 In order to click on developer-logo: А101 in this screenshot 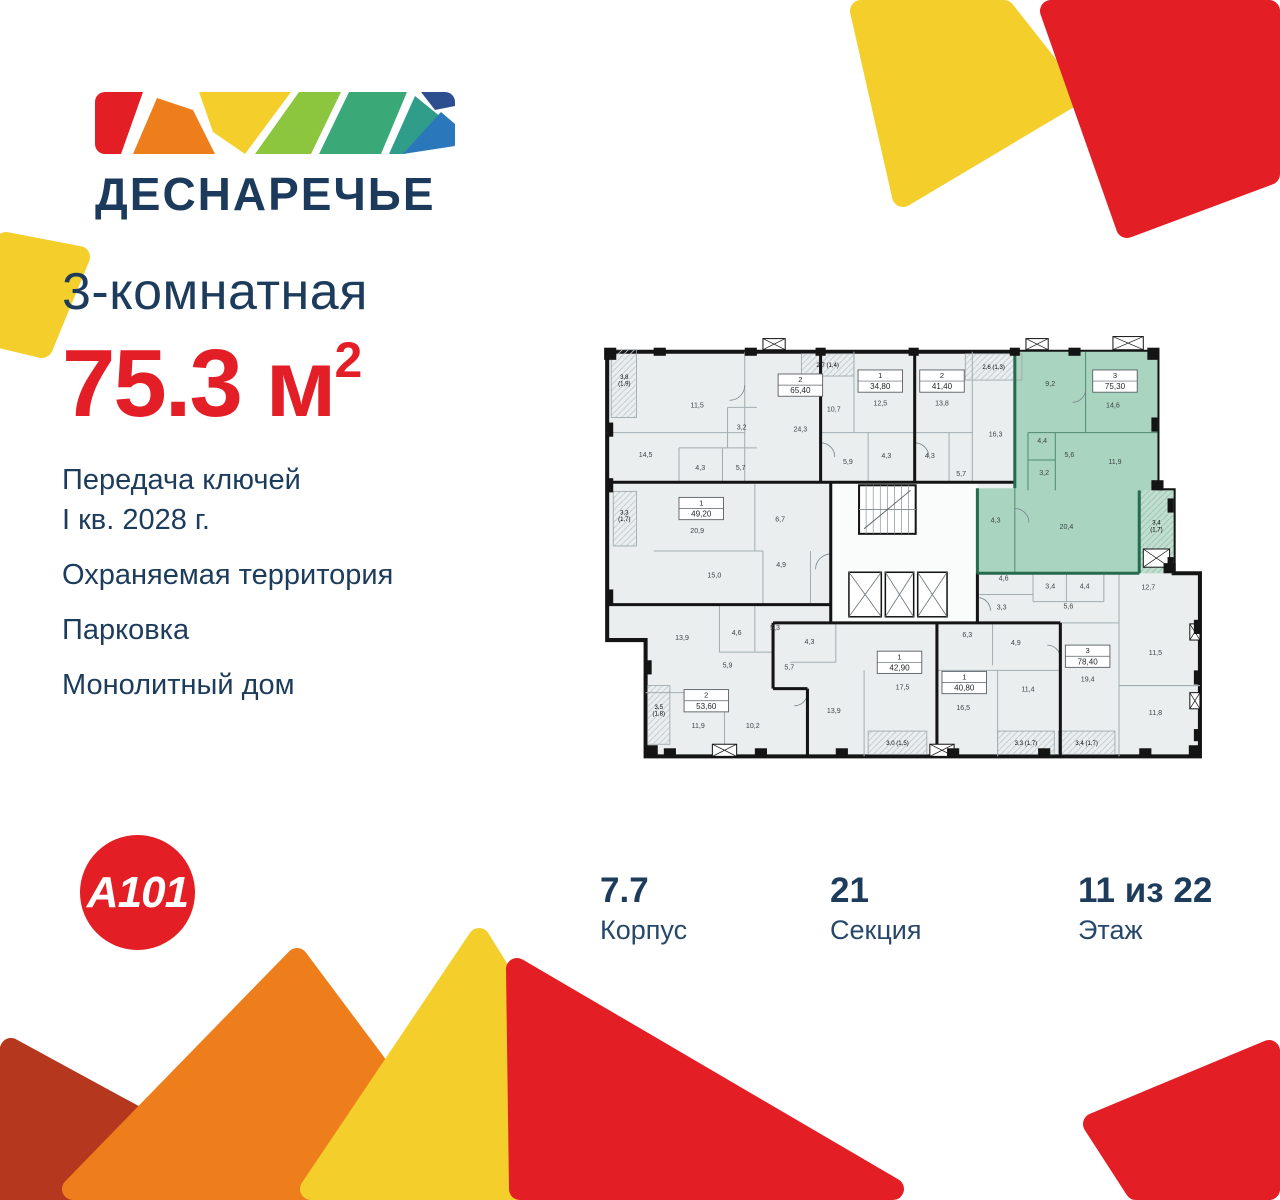, I will do `click(137, 892)`.